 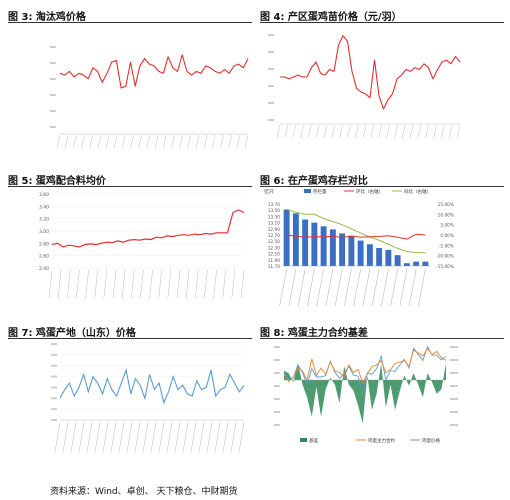 What do you see at coordinates (447, 226) in the screenshot?
I see `y-tick-label-right: 5.00%` at bounding box center [447, 226].